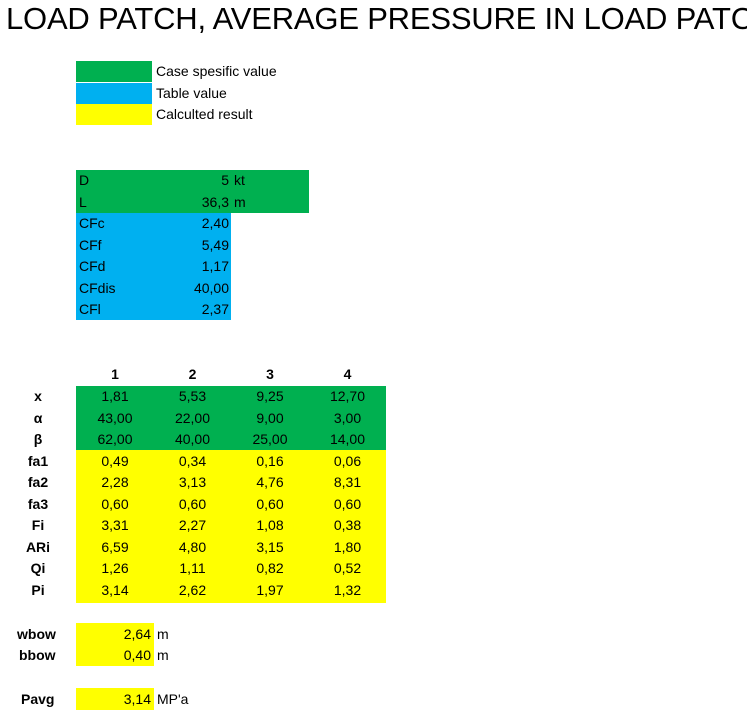 The height and width of the screenshot is (719, 747). Describe the element at coordinates (38, 396) in the screenshot. I see `row-label-x: x` at that location.